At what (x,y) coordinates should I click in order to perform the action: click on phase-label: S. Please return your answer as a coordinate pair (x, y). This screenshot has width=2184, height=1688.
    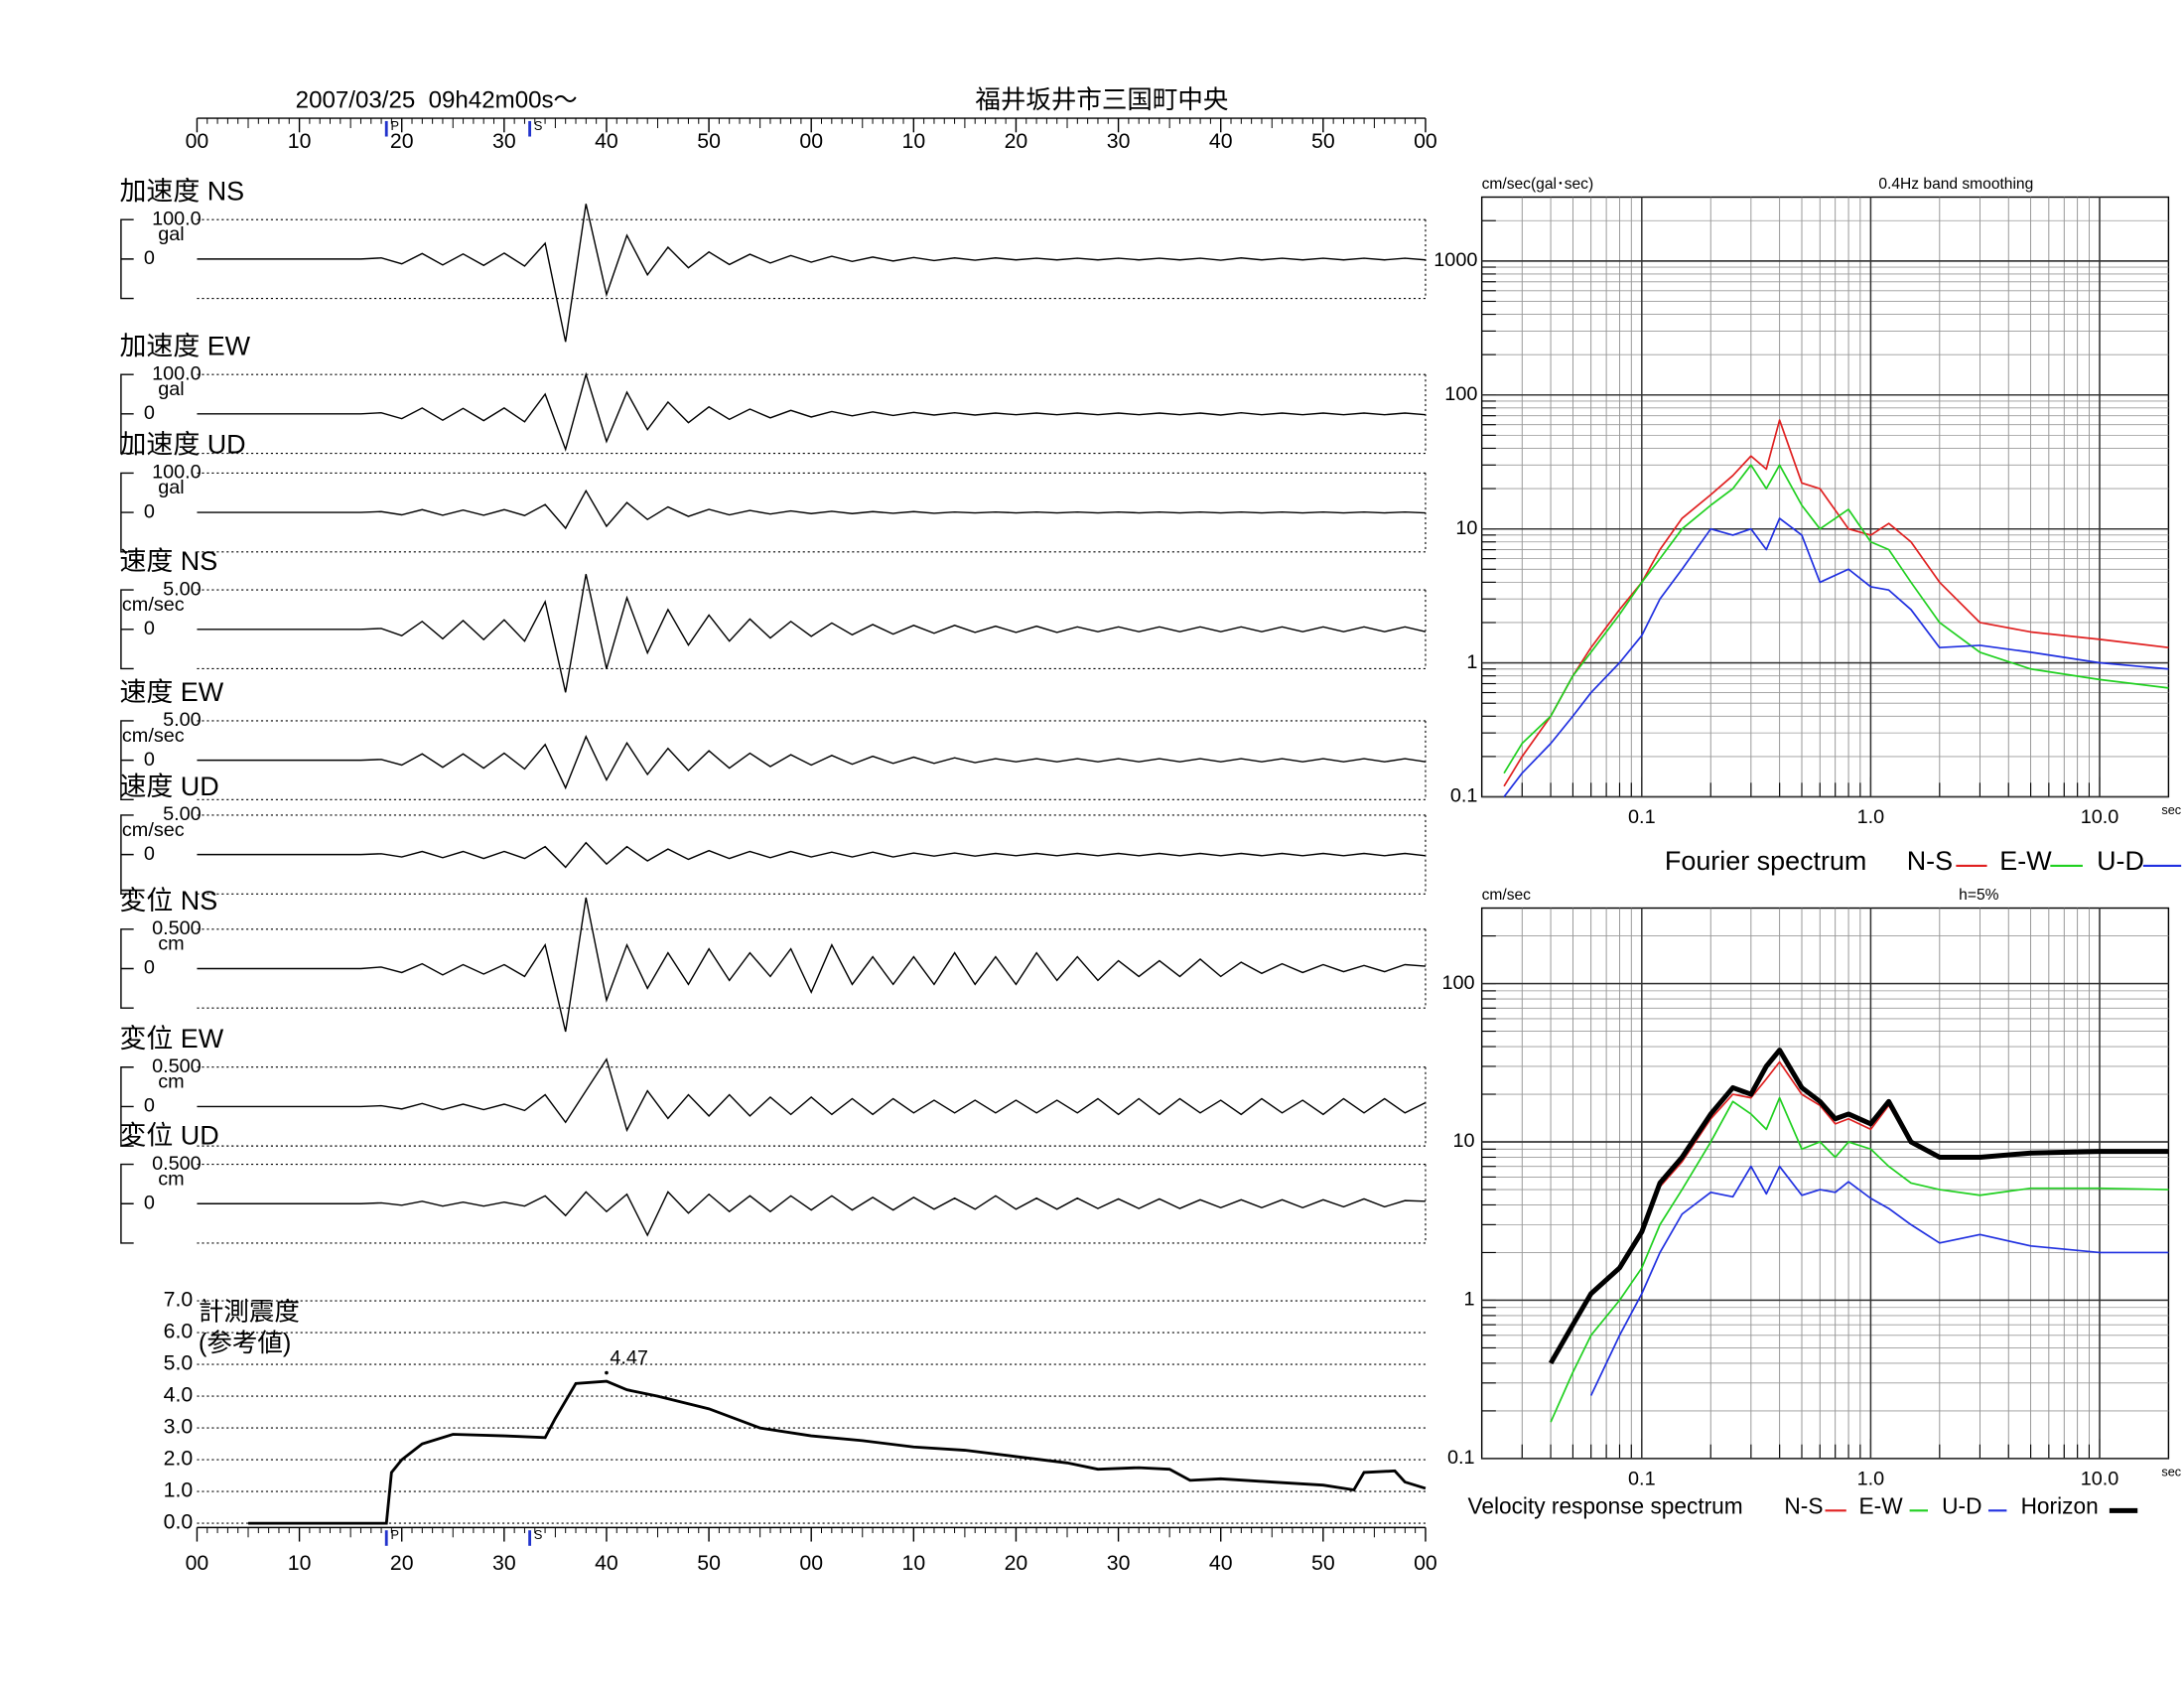
    Looking at the image, I should click on (538, 125).